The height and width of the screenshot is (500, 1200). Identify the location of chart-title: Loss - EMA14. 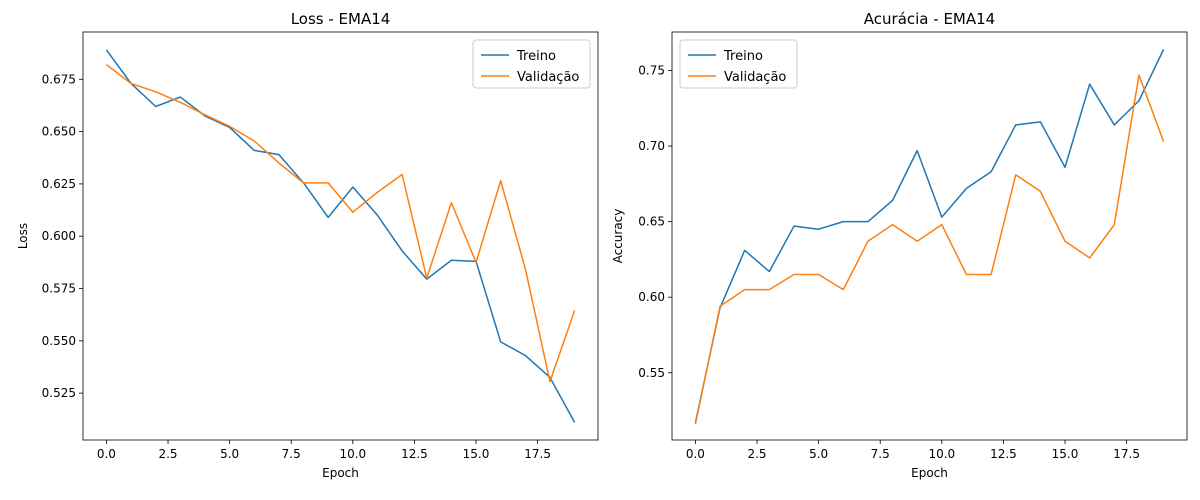
(341, 19).